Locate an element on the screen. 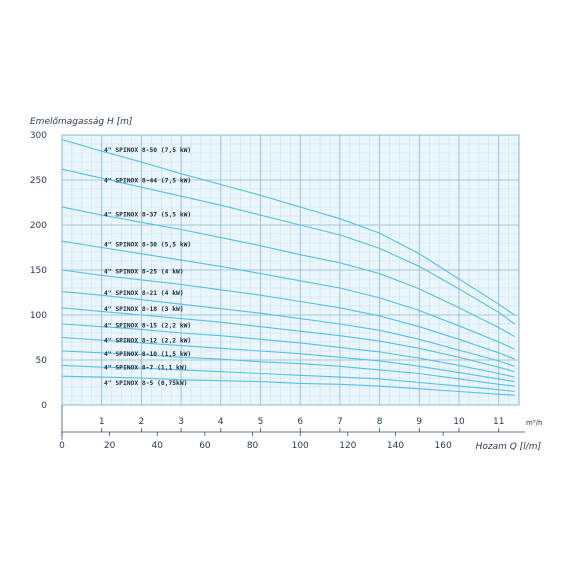 Image resolution: width=570 pixels, height=570 pixels. x-axis-lmin: 0 20 40 60 80 100 120 140 160 is located at coordinates (255, 441).